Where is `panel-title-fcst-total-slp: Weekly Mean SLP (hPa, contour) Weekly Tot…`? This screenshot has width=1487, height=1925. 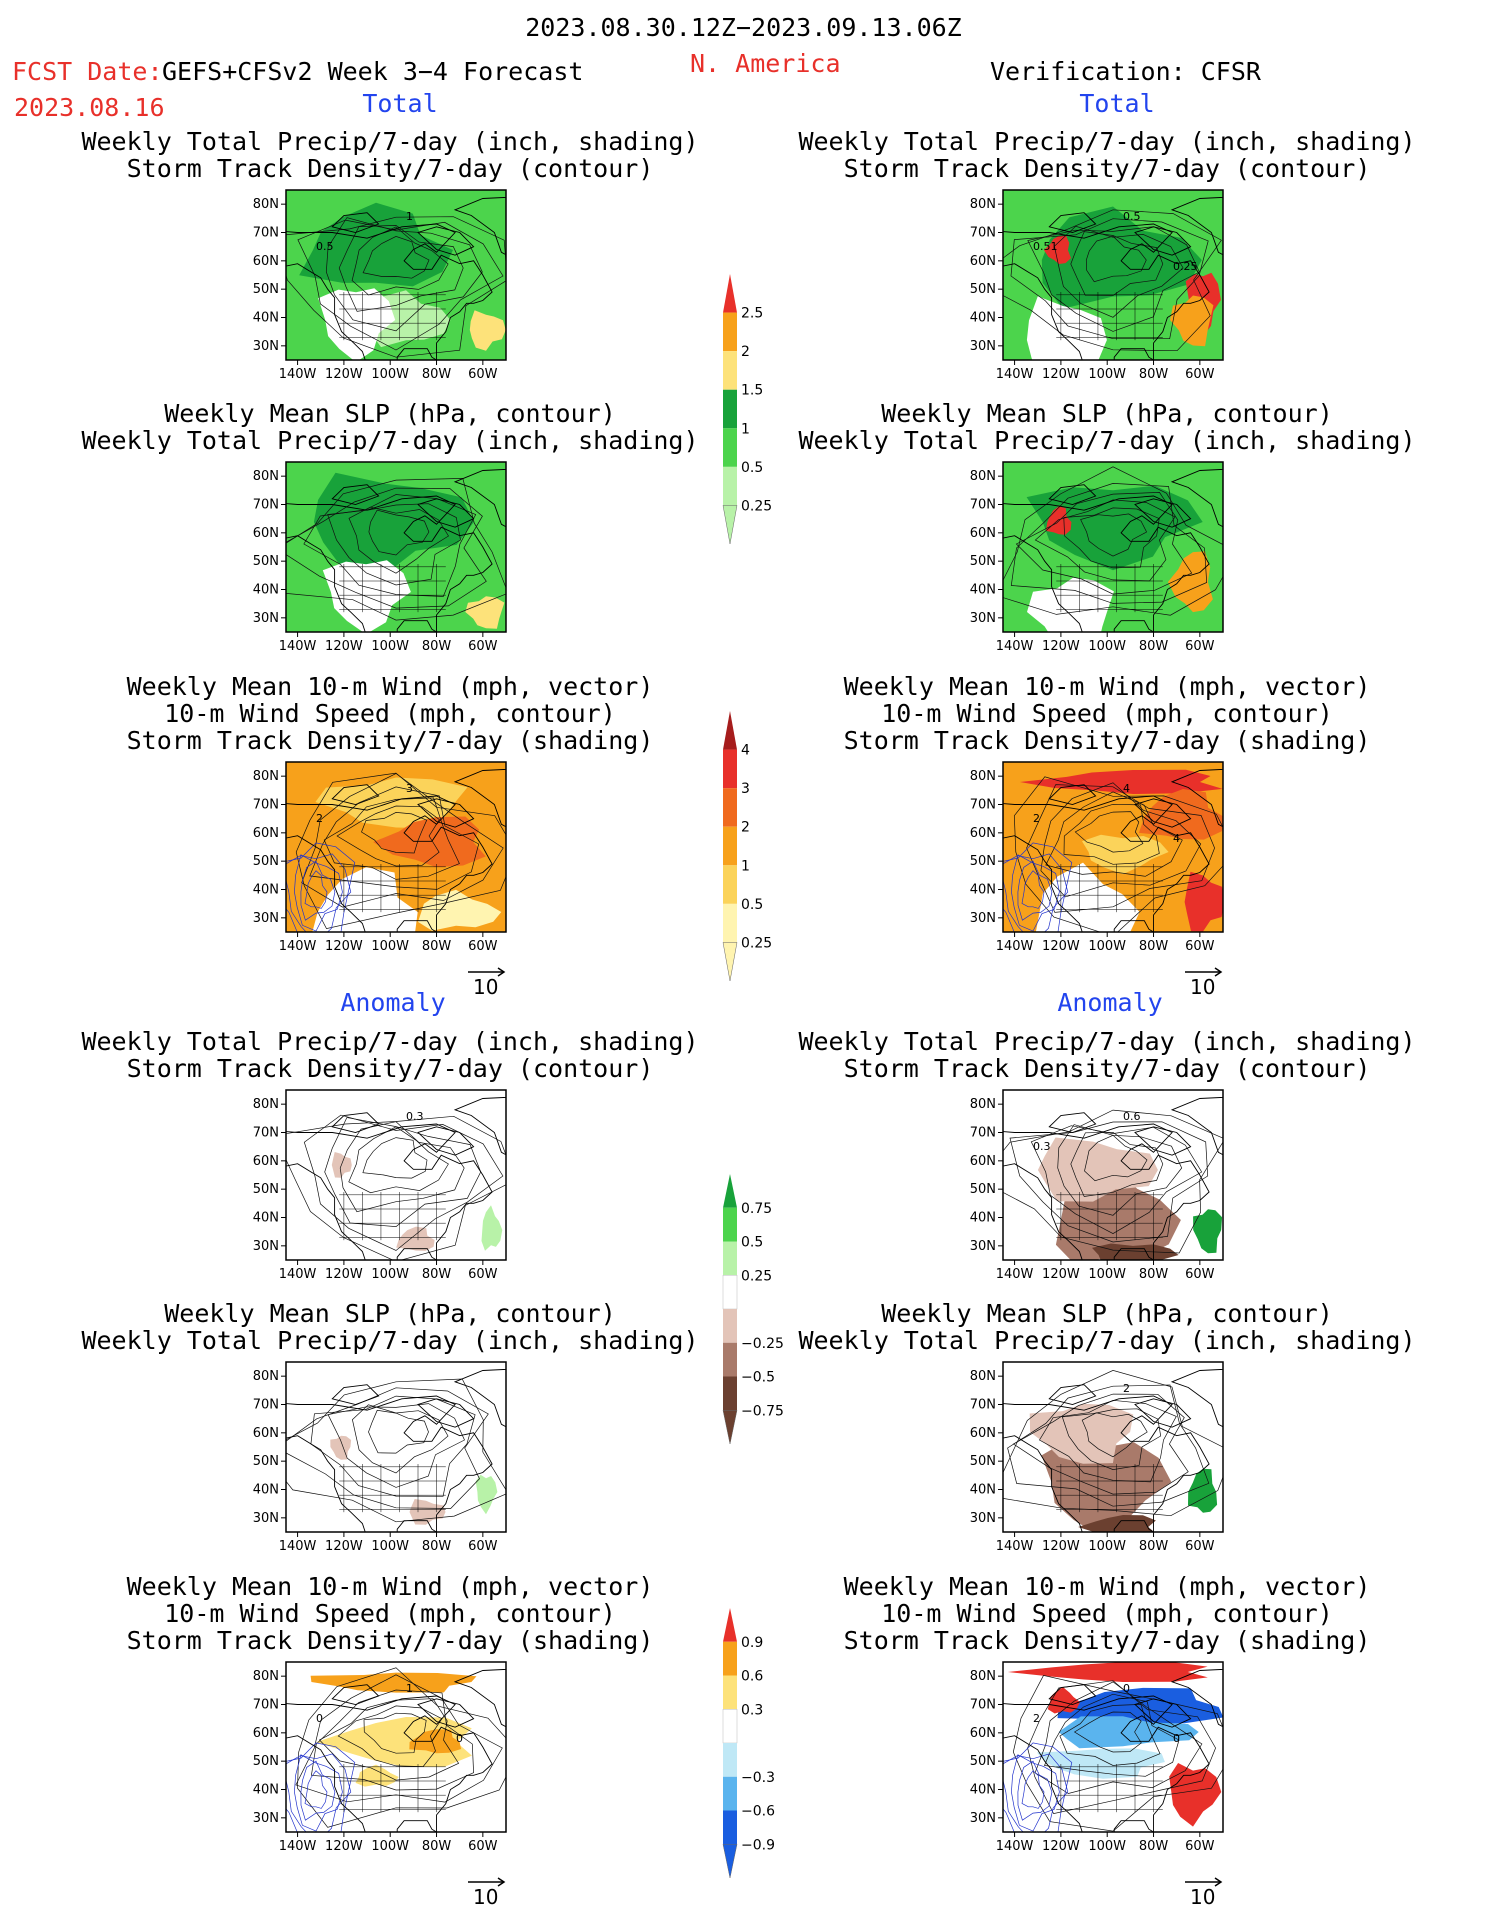
panel-title-fcst-total-slp: Weekly Mean SLP (hPa, contour) Weekly Tot… is located at coordinates (390, 427).